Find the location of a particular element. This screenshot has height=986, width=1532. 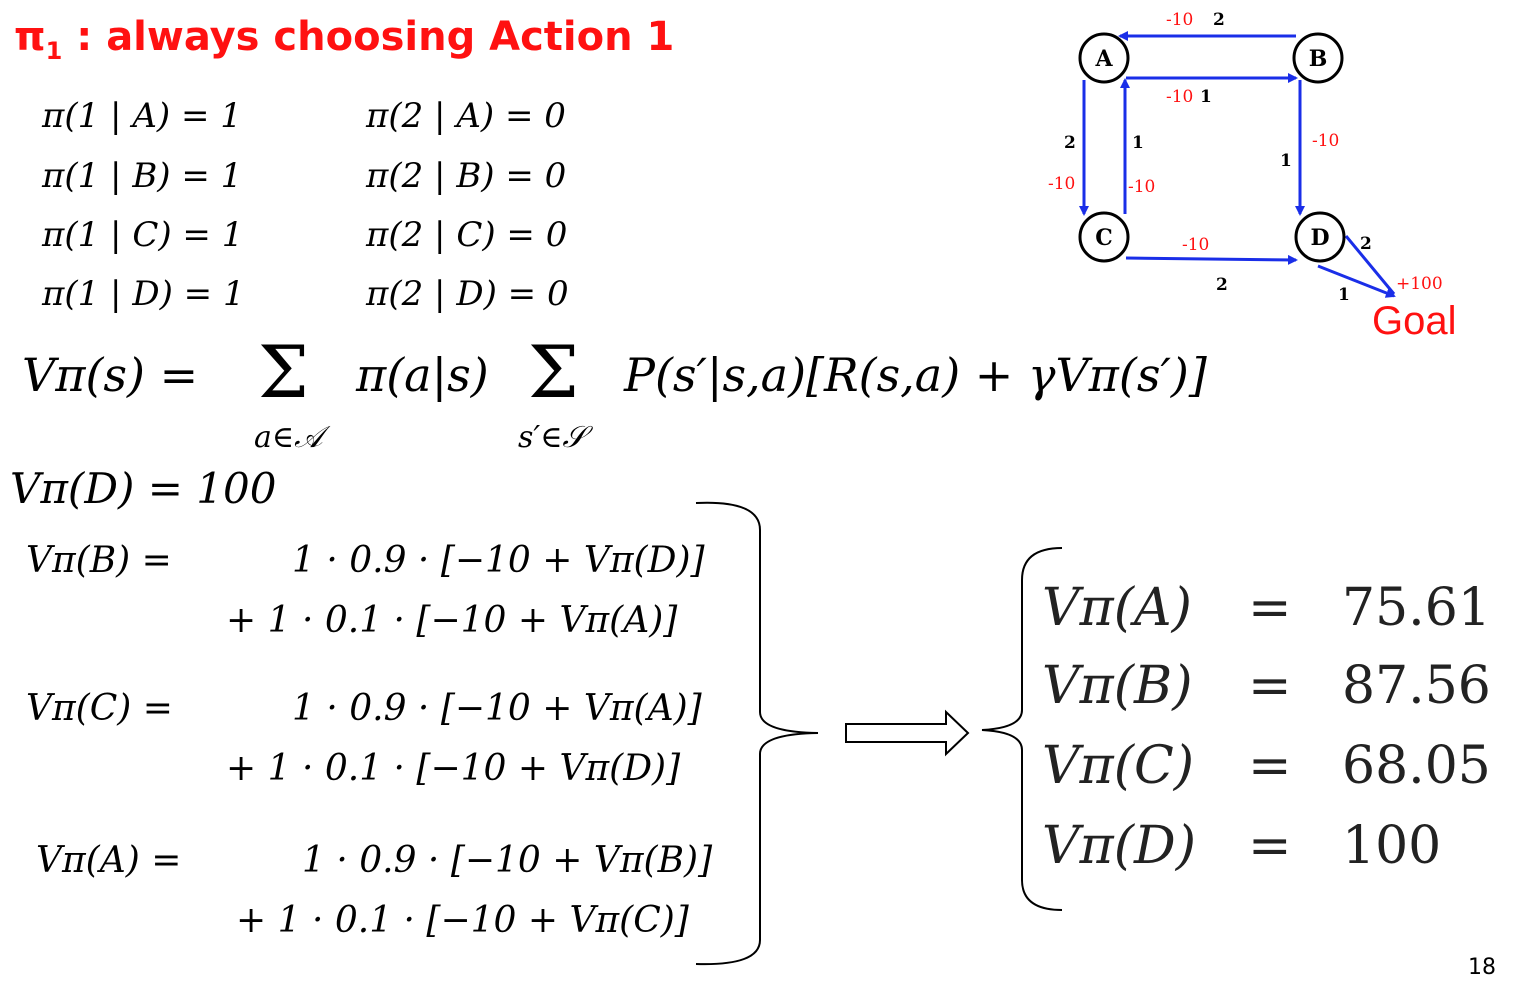

implies-arrow is located at coordinates (907, 733).